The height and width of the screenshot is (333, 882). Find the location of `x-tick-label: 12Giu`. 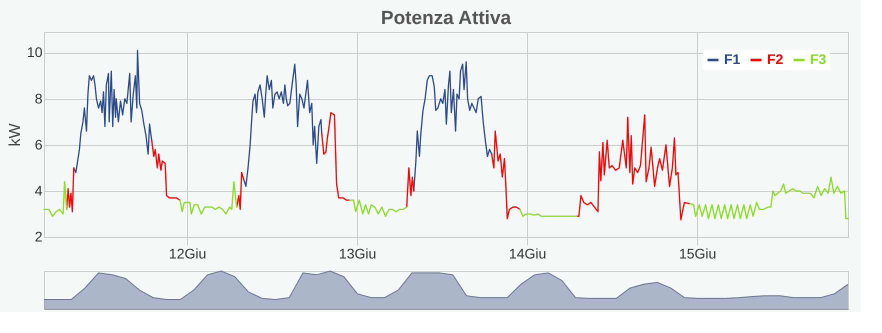

x-tick-label: 12Giu is located at coordinates (187, 254).